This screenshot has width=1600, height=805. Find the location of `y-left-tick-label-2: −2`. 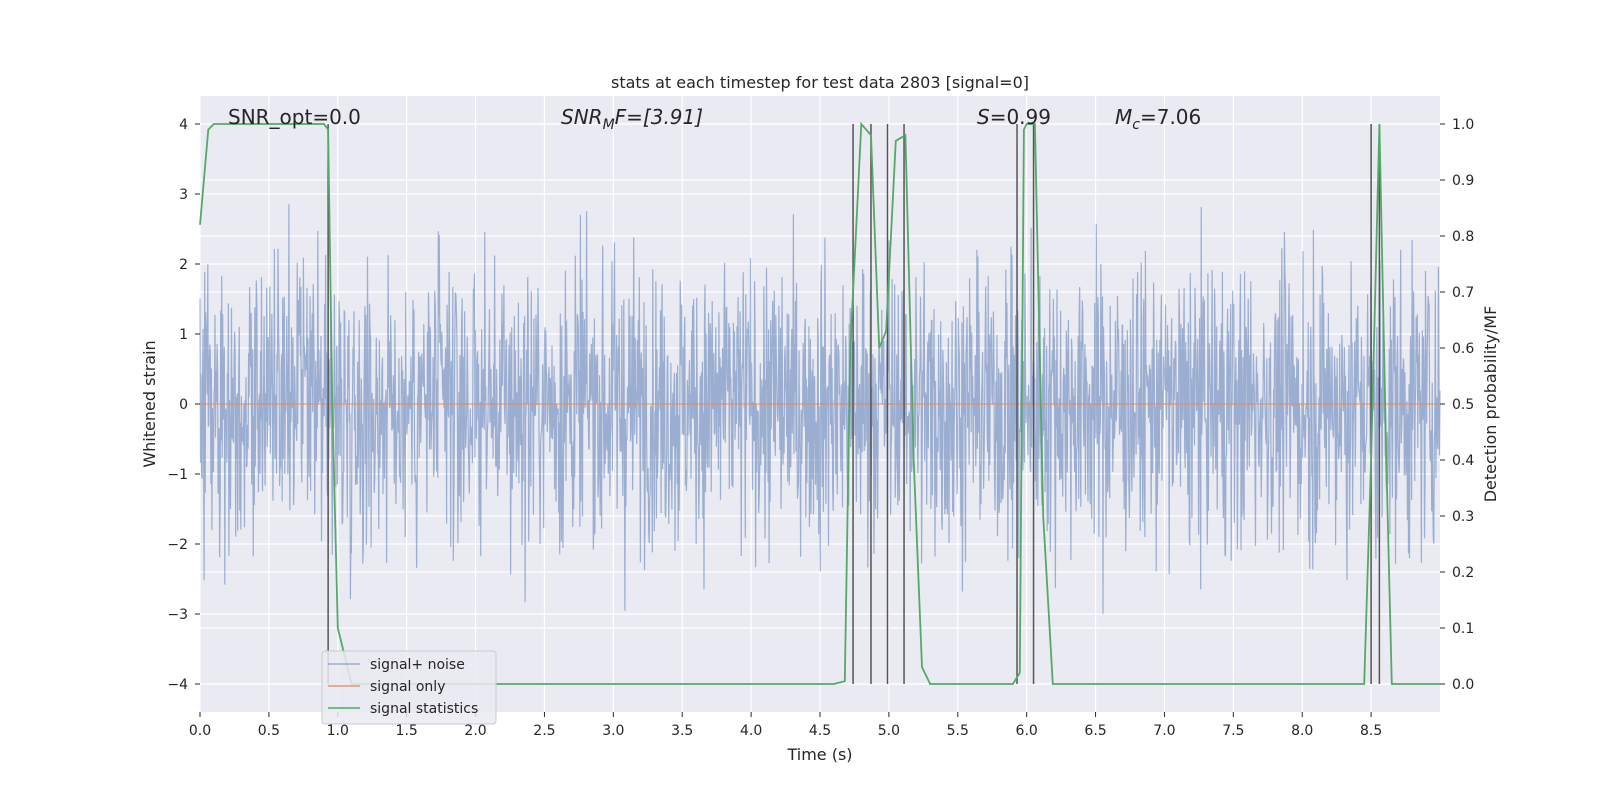

y-left-tick-label-2: −2 is located at coordinates (177, 545).